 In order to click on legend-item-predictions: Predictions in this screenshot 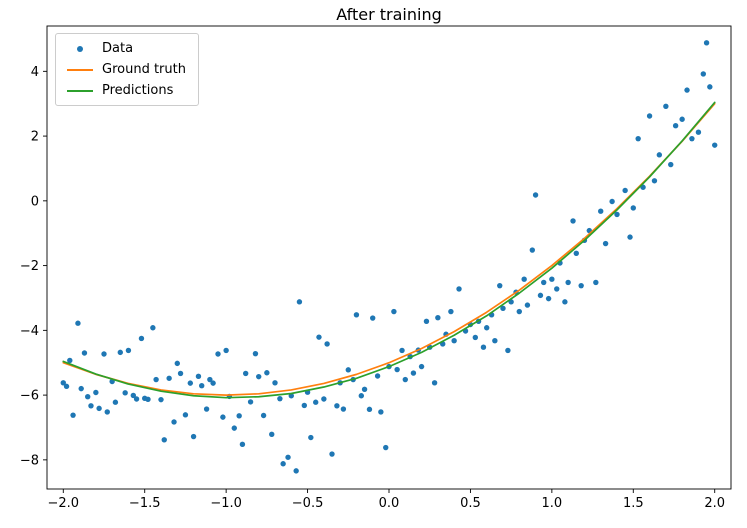, I will do `click(125, 90)`.